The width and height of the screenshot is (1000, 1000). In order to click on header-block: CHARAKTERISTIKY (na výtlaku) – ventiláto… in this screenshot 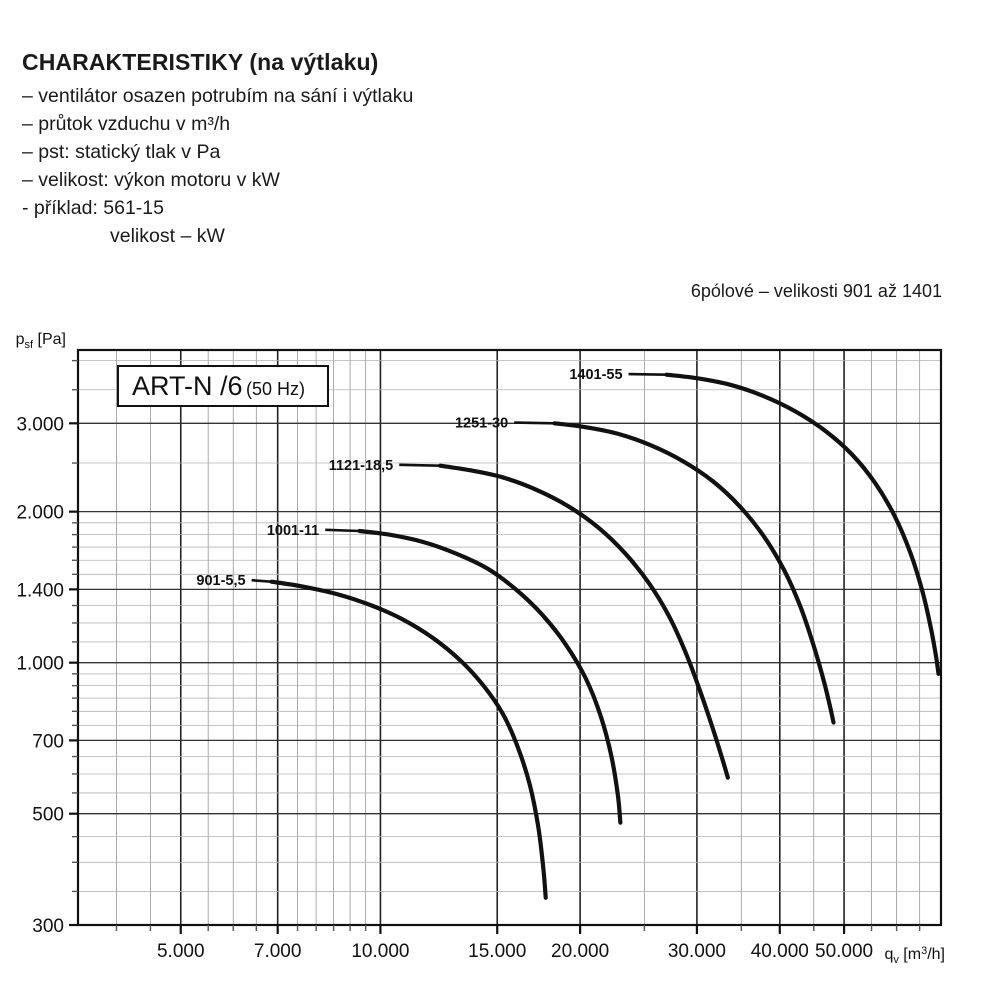, I will do `click(332, 149)`.